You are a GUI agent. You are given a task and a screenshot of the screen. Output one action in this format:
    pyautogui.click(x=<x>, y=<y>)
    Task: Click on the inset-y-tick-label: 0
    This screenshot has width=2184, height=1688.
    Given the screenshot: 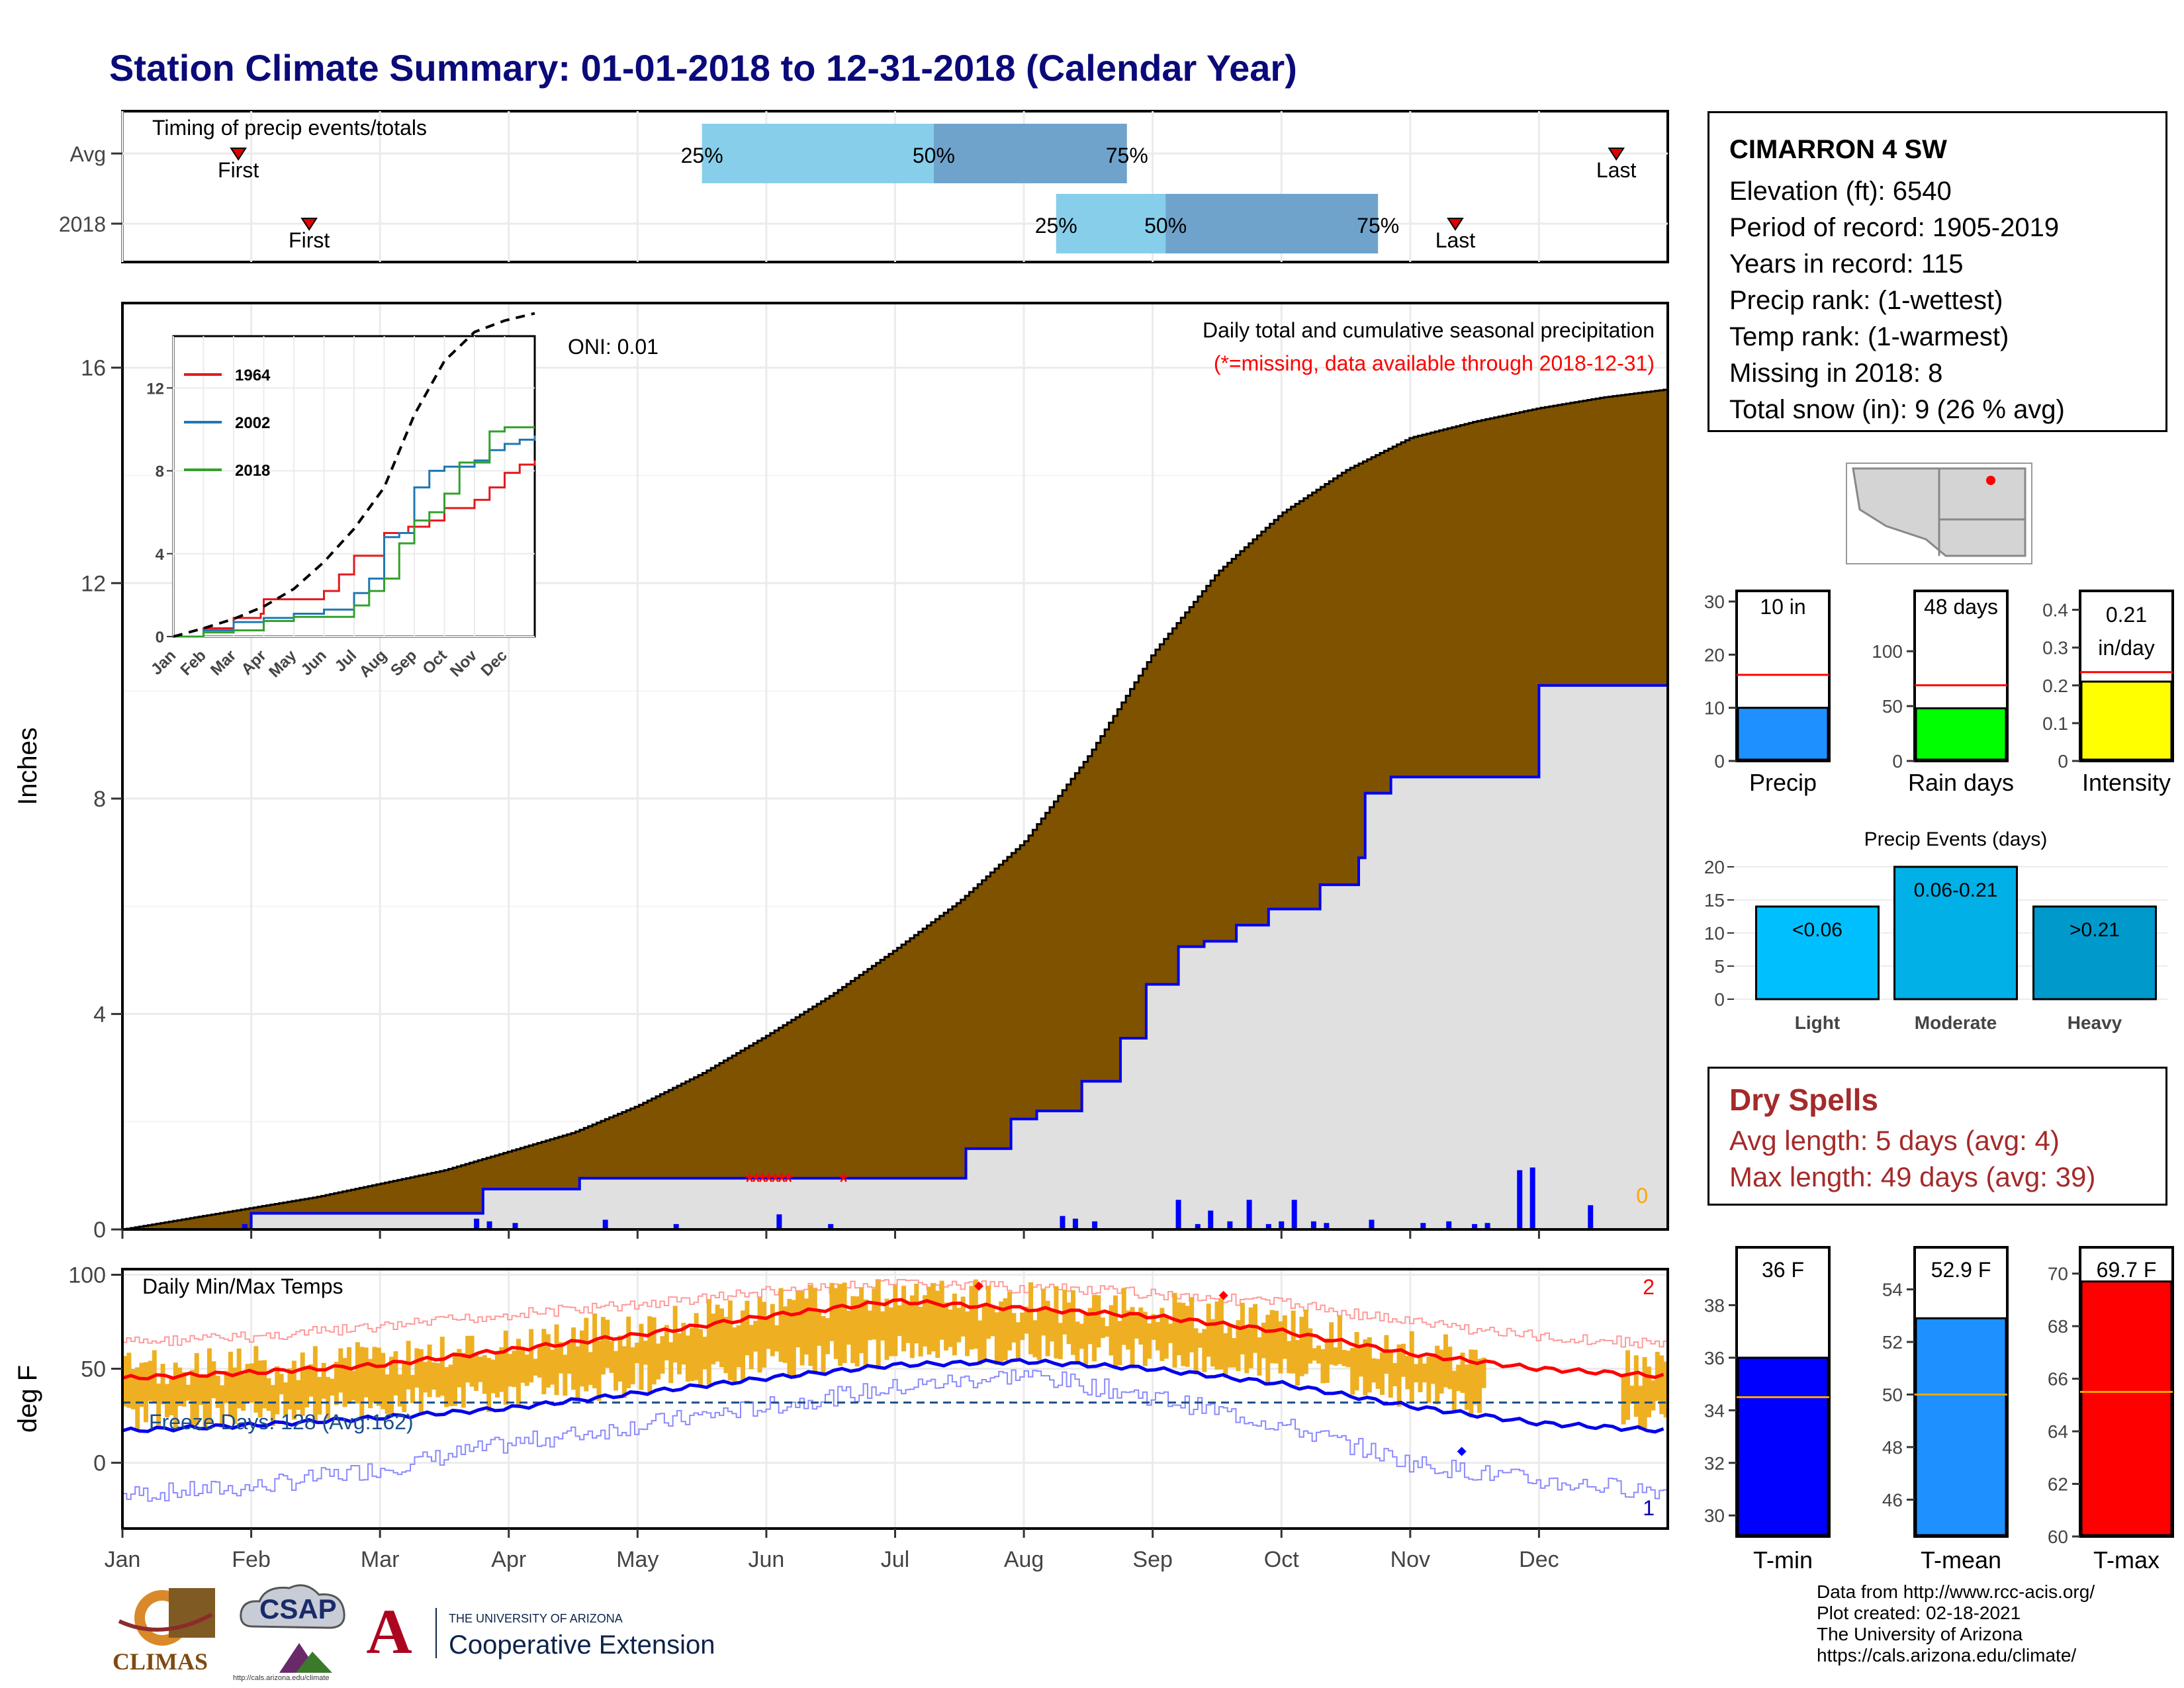 What is the action you would take?
    pyautogui.click(x=160, y=637)
    